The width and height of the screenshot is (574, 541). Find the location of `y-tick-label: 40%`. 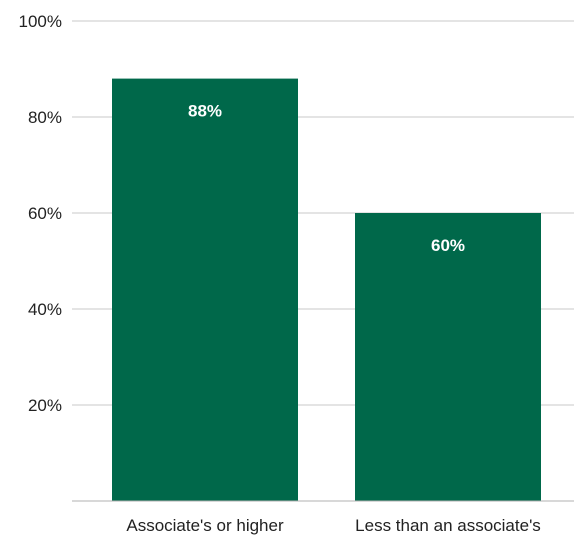

y-tick-label: 40% is located at coordinates (45, 309).